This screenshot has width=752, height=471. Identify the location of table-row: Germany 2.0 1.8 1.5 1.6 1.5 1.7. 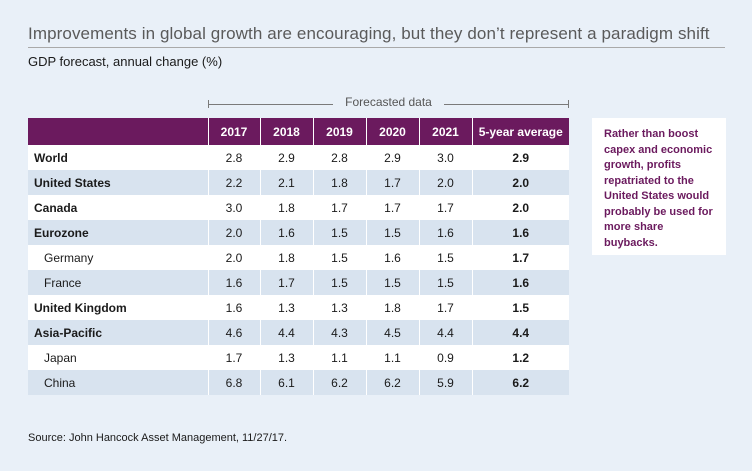
(298, 257).